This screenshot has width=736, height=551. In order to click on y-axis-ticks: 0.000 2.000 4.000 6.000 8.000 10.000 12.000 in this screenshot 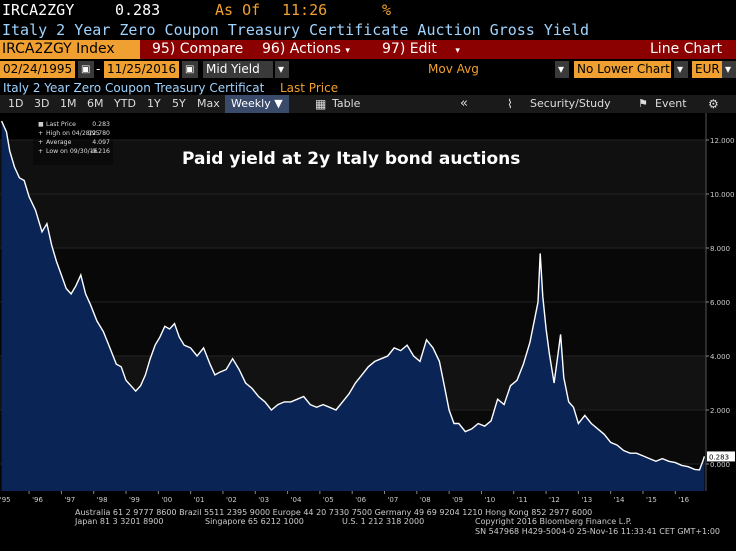, I will do `click(720, 303)`.